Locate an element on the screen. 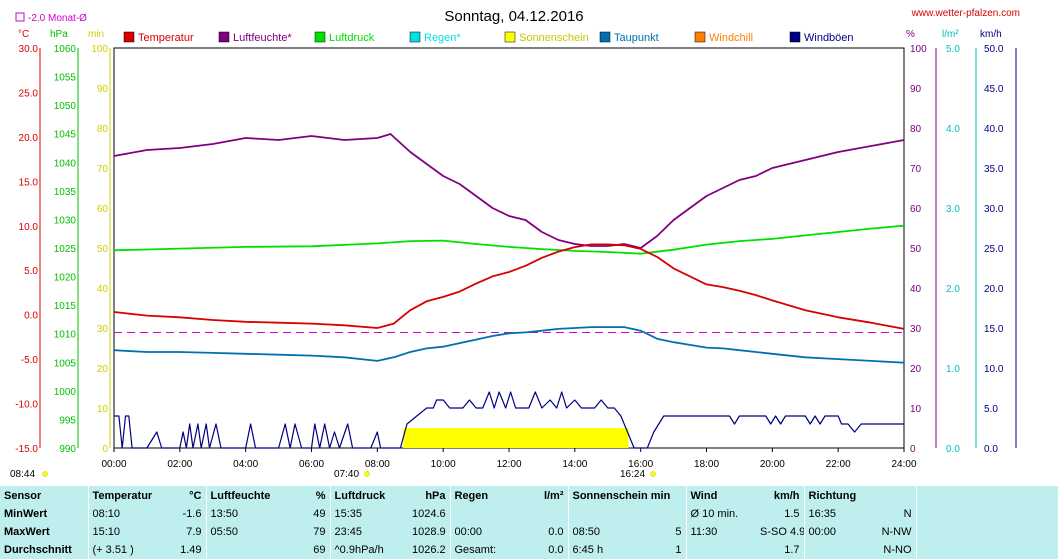 The image size is (1058, 559). x-tick-label: 02:00 is located at coordinates (179, 464).